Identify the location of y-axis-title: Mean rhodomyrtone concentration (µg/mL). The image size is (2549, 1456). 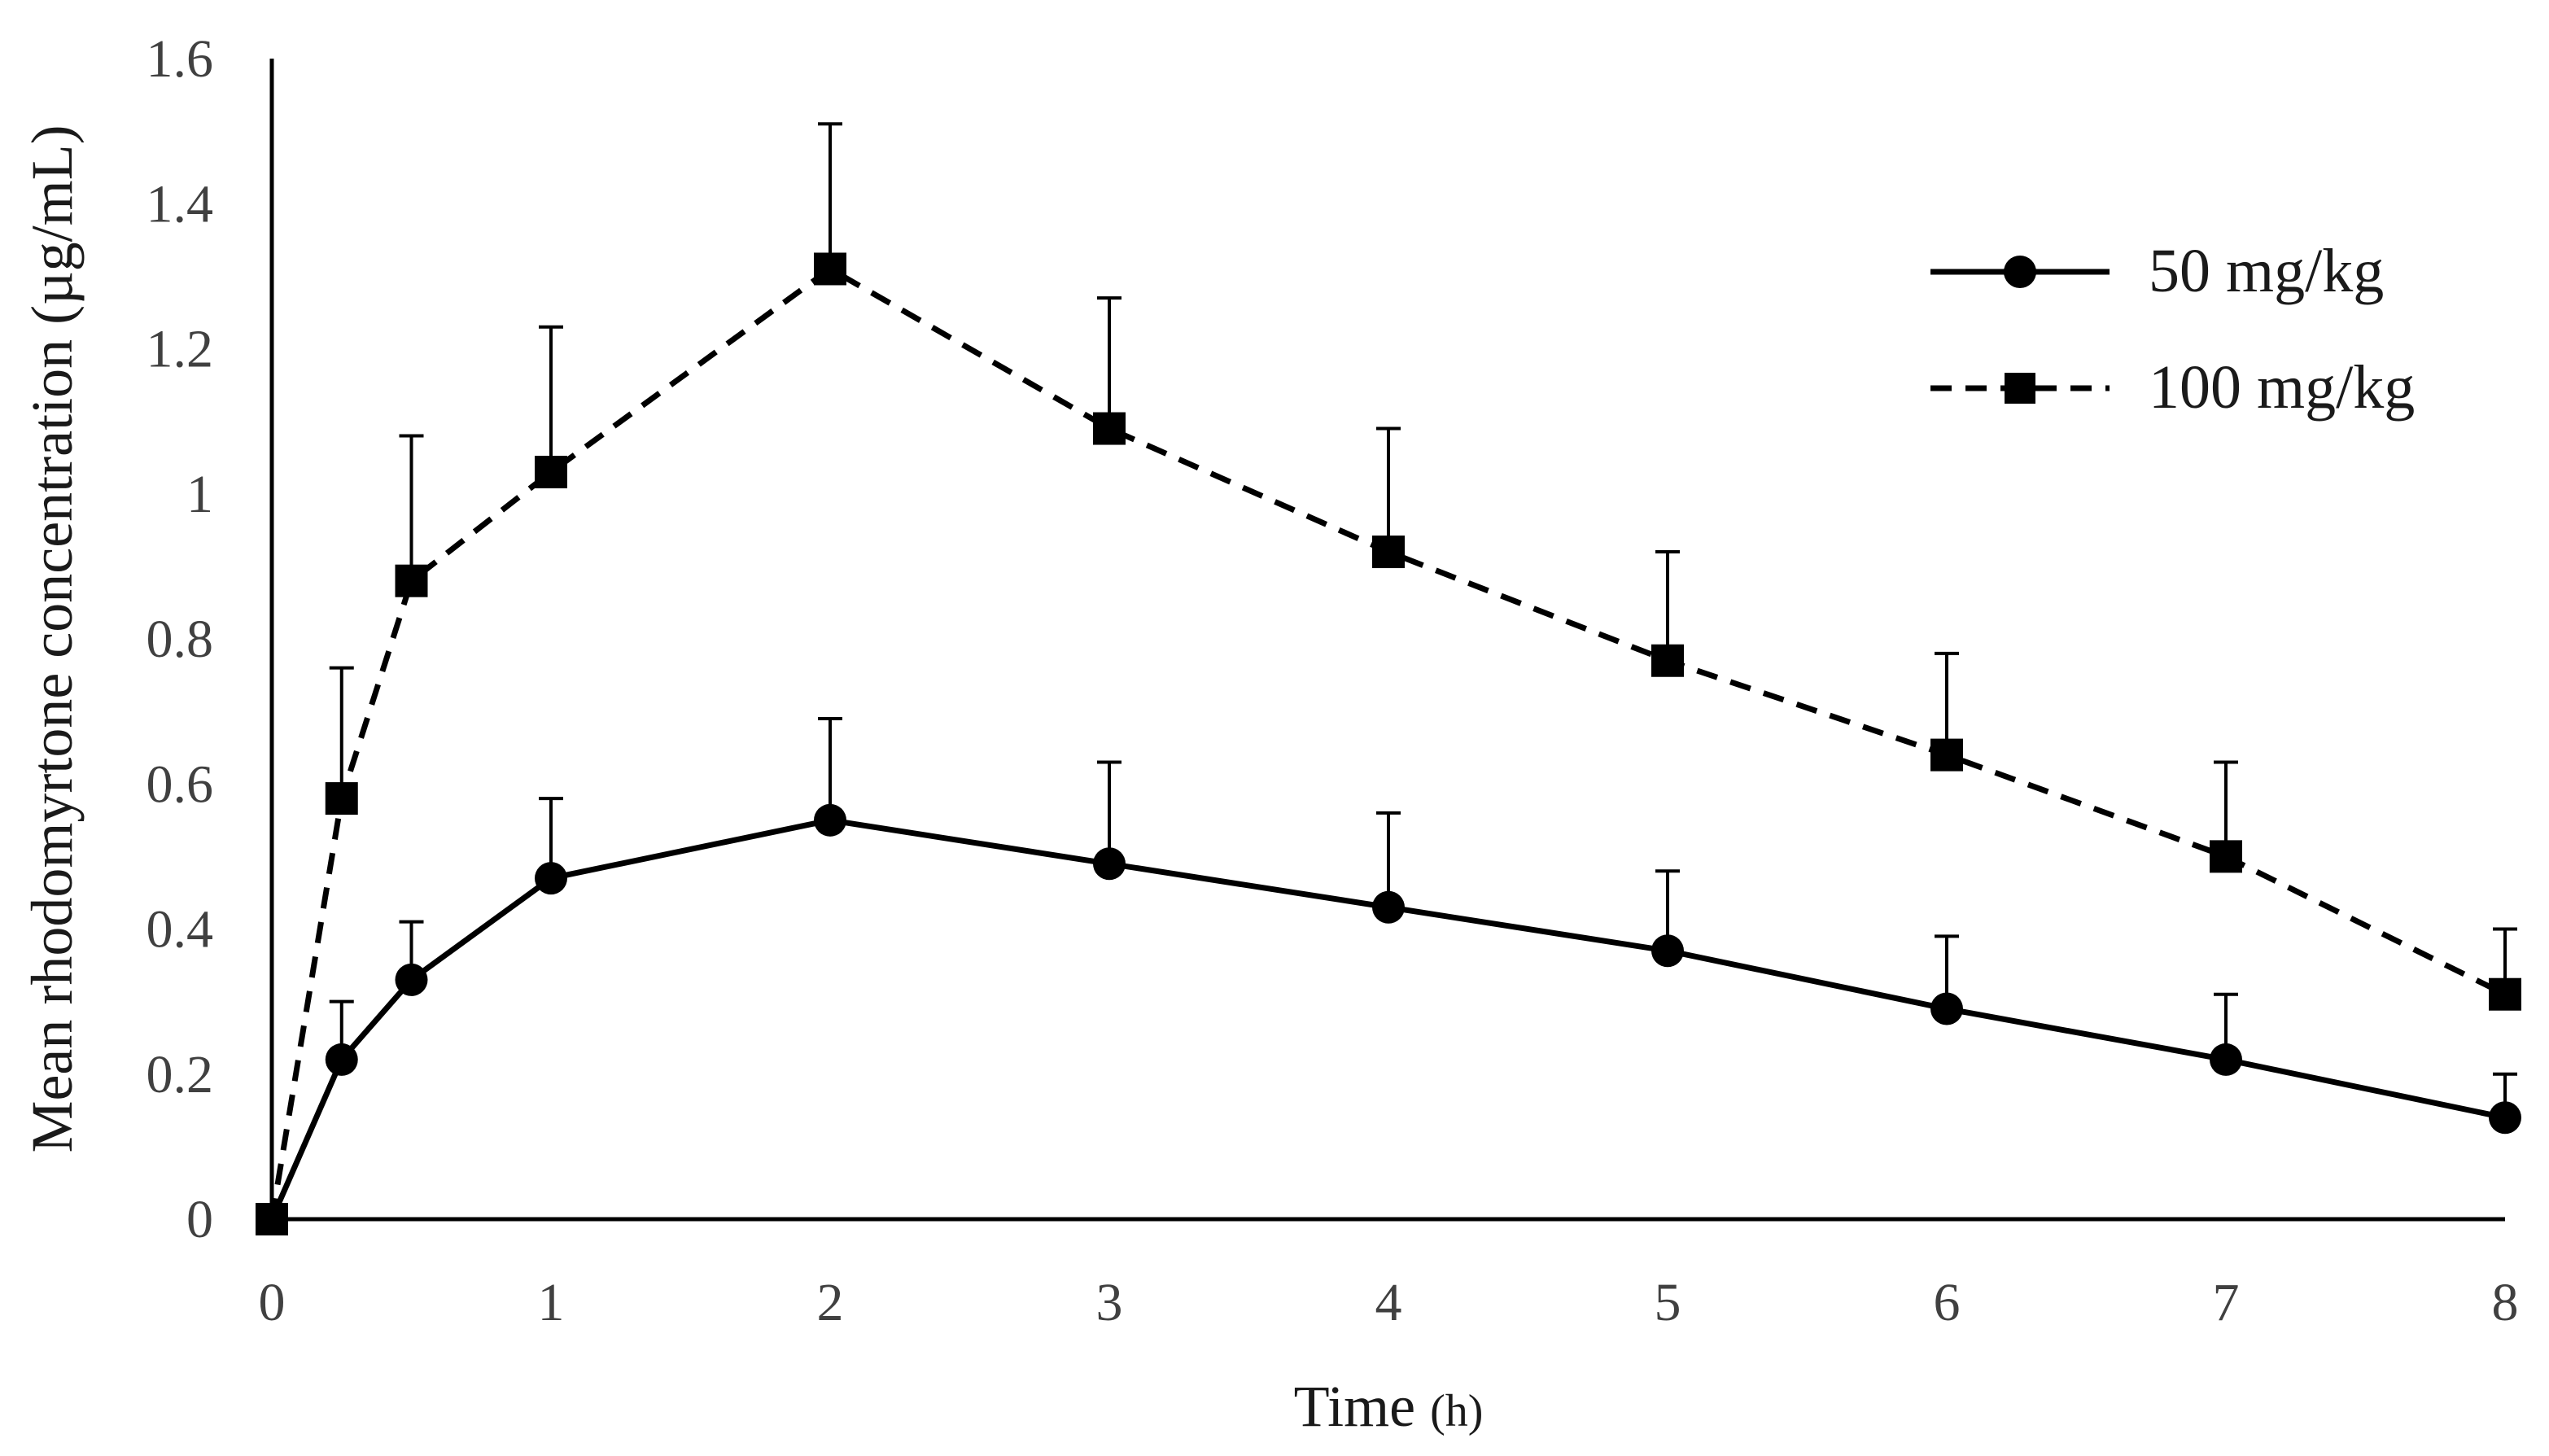
(52, 638).